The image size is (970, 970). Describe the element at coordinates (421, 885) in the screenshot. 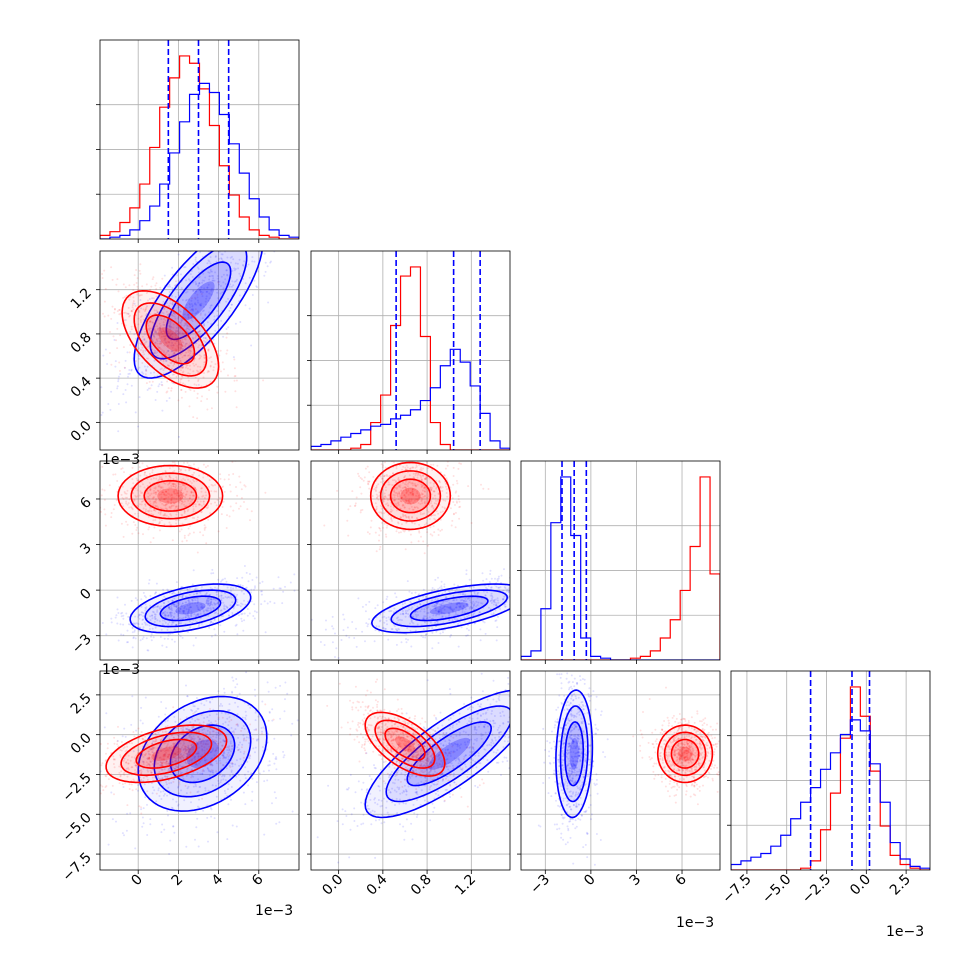

I see `x-tick-label: 0.8` at that location.